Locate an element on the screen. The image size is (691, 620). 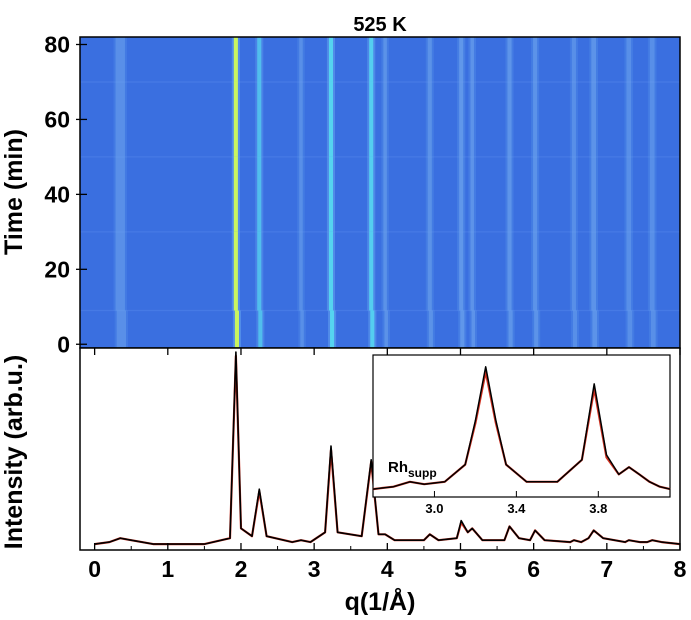
inset-x-tick-label: 3.8 is located at coordinates (598, 508).